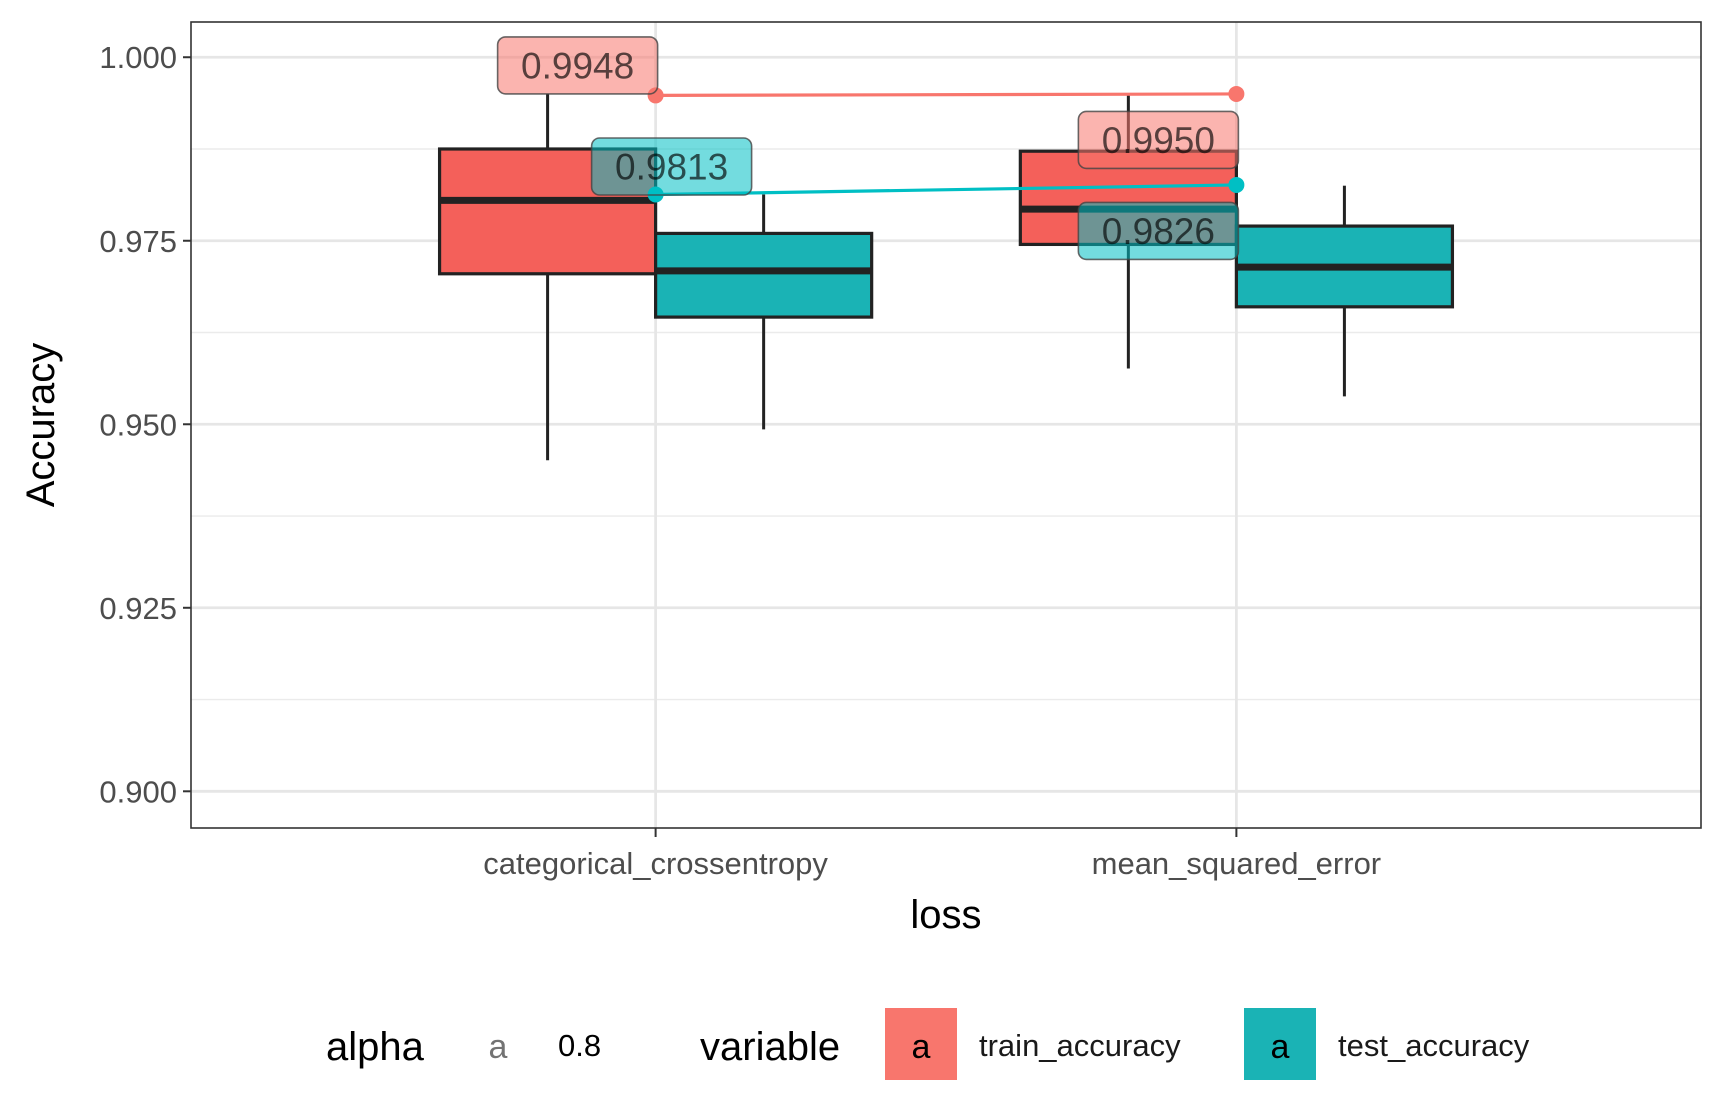 The image size is (1714, 1119). I want to click on mean-label-text: 0.9950, so click(1158, 140).